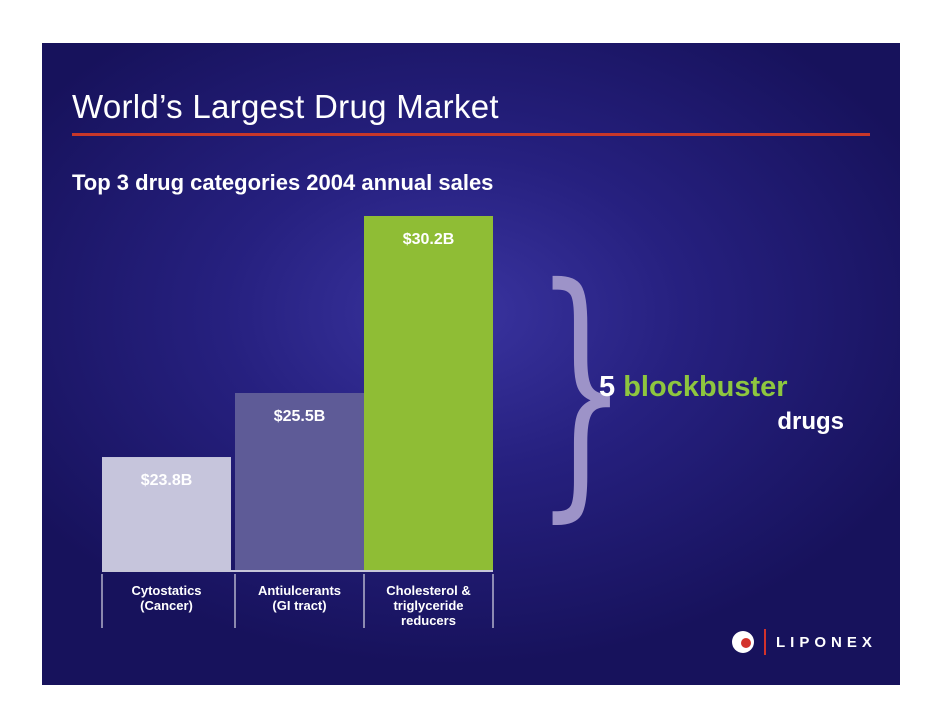 The height and width of the screenshot is (728, 942). What do you see at coordinates (607, 387) in the screenshot?
I see `callout-number: 5` at bounding box center [607, 387].